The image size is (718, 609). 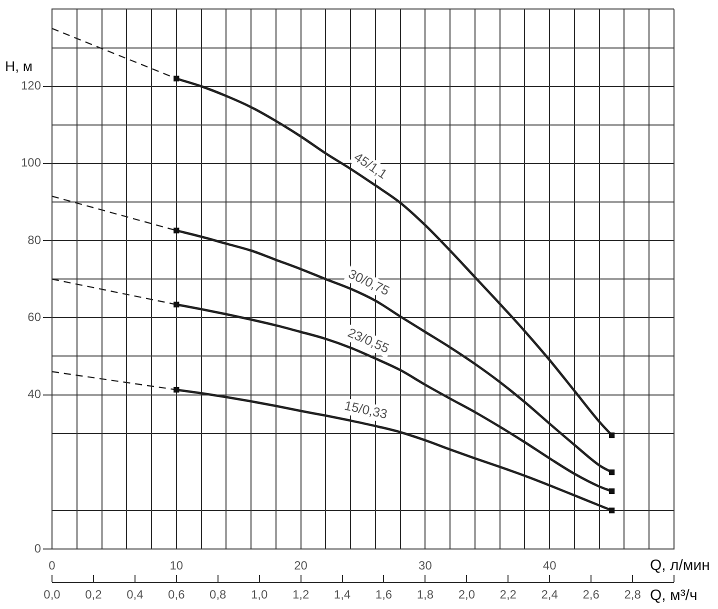 What do you see at coordinates (93, 595) in the screenshot?
I see `x2-tick-label: 0,2` at bounding box center [93, 595].